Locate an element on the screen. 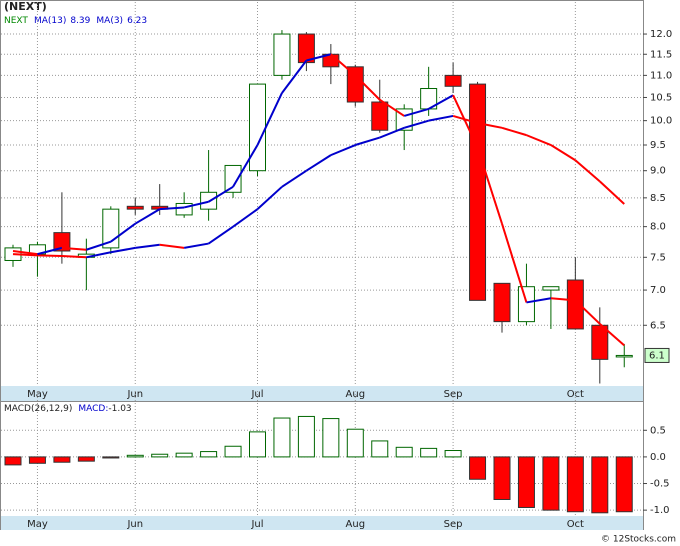 This screenshot has height=546, width=680. macd-legend: MACD(26,12,9) MACD:-1.03 is located at coordinates (68, 409).